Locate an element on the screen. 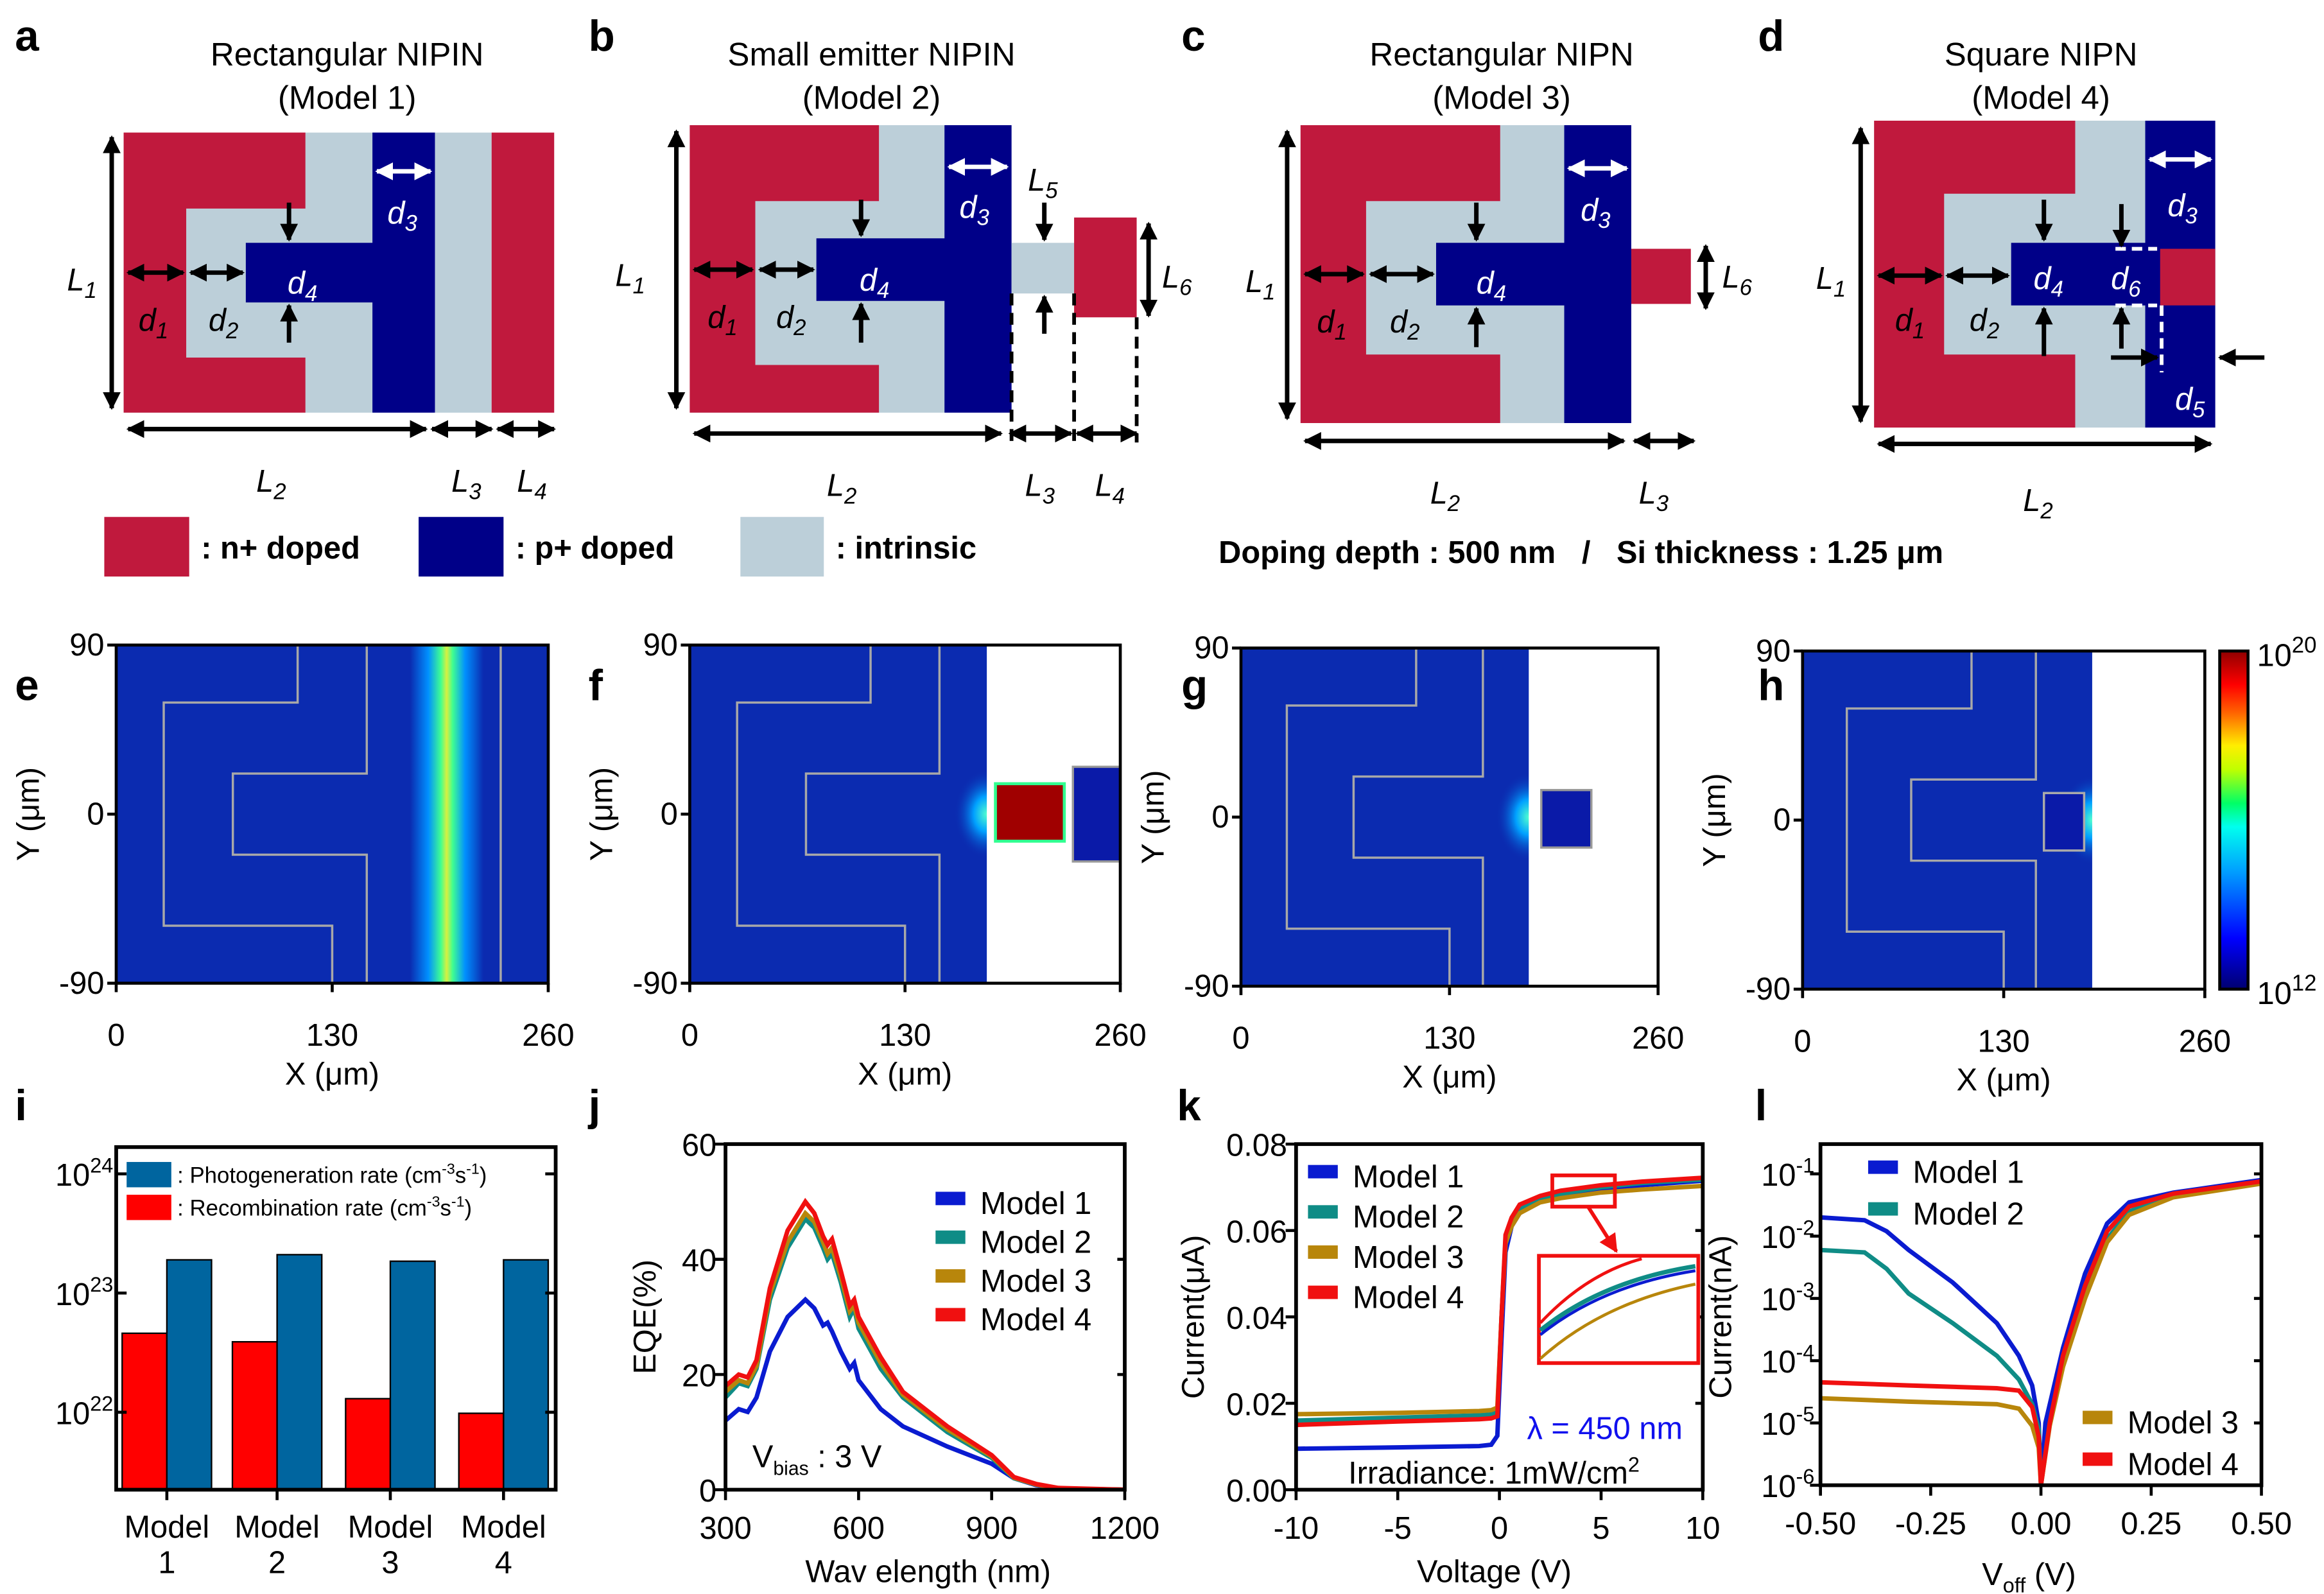  p-plus-swatch is located at coordinates (461, 547).